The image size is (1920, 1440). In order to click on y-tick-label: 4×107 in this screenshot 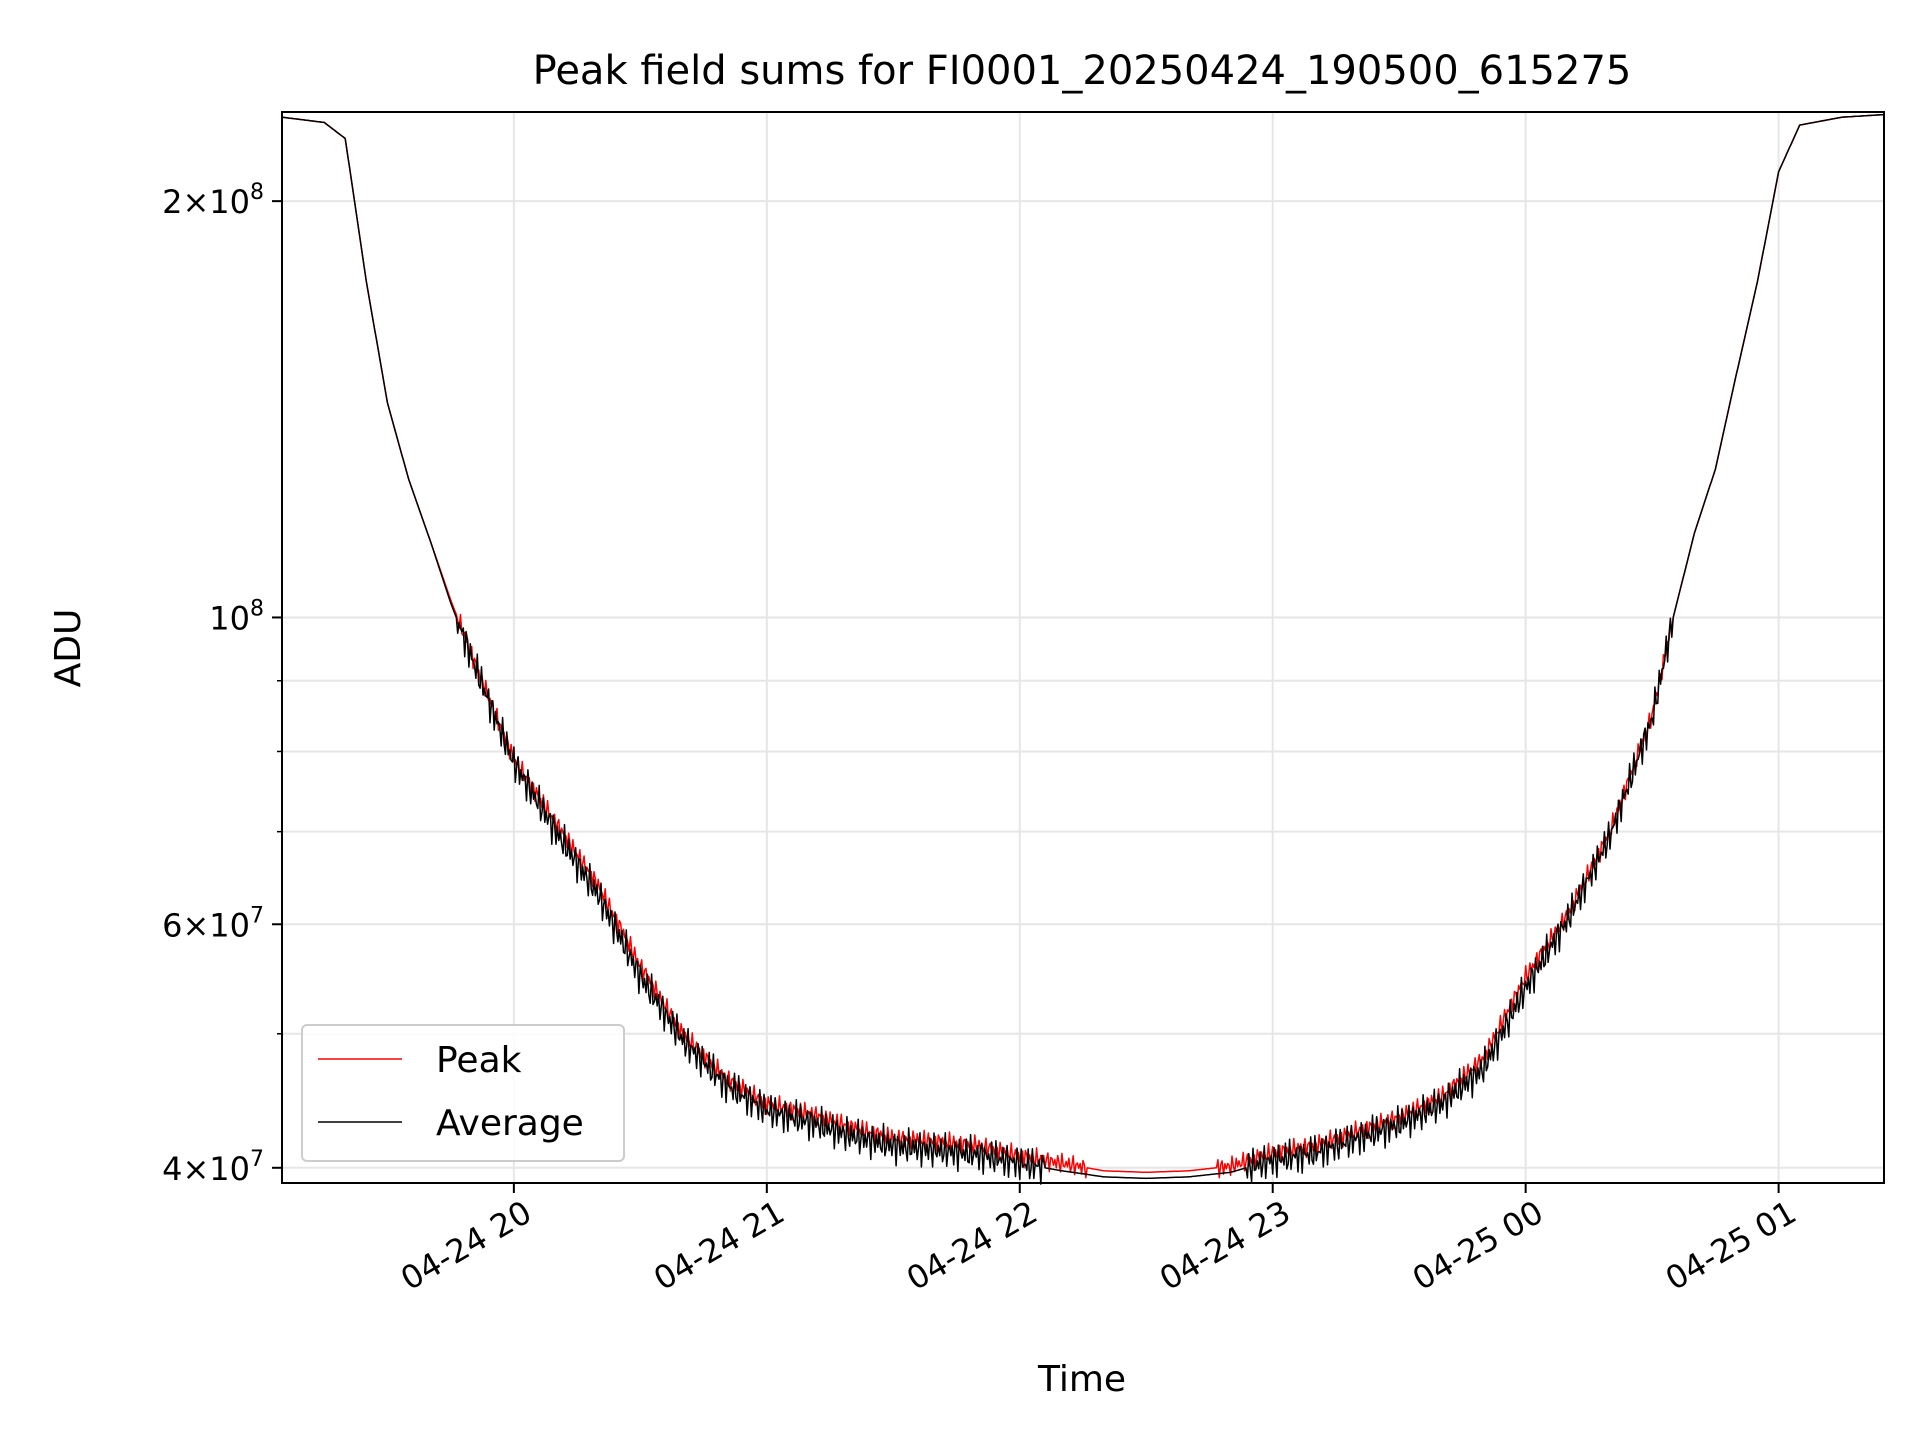, I will do `click(213, 1167)`.